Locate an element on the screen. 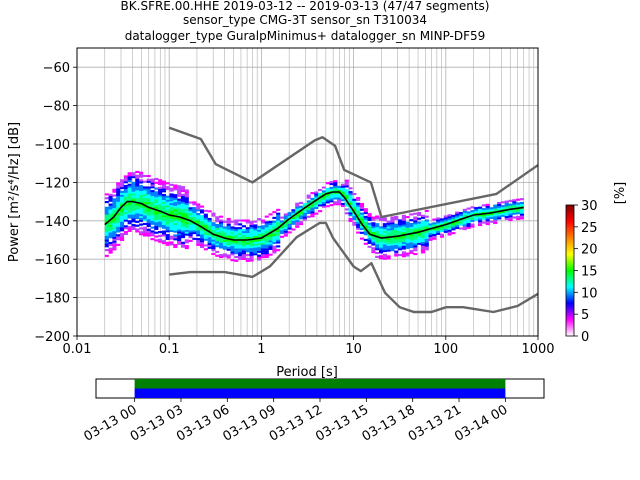 Image resolution: width=640 pixels, height=480 pixels. timeline-bar is located at coordinates (320, 393).